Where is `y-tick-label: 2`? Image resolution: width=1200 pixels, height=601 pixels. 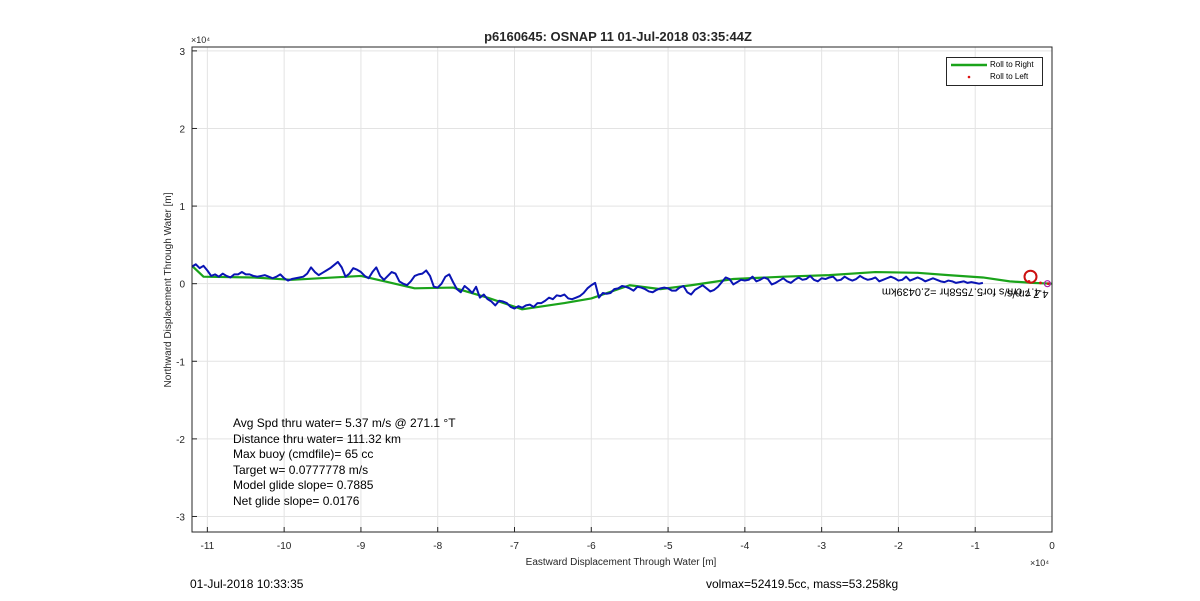
y-tick-label: 2 is located at coordinates (182, 129).